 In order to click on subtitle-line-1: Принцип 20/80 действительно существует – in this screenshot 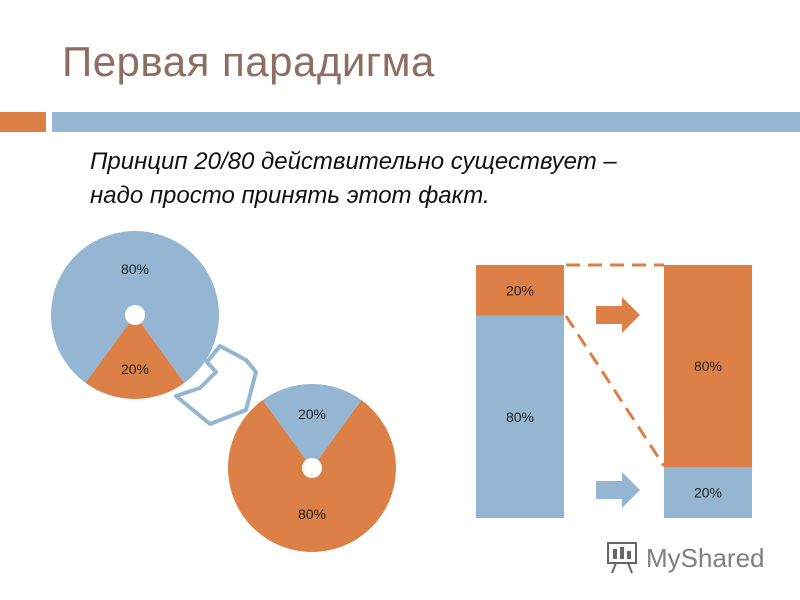, I will do `click(353, 161)`.